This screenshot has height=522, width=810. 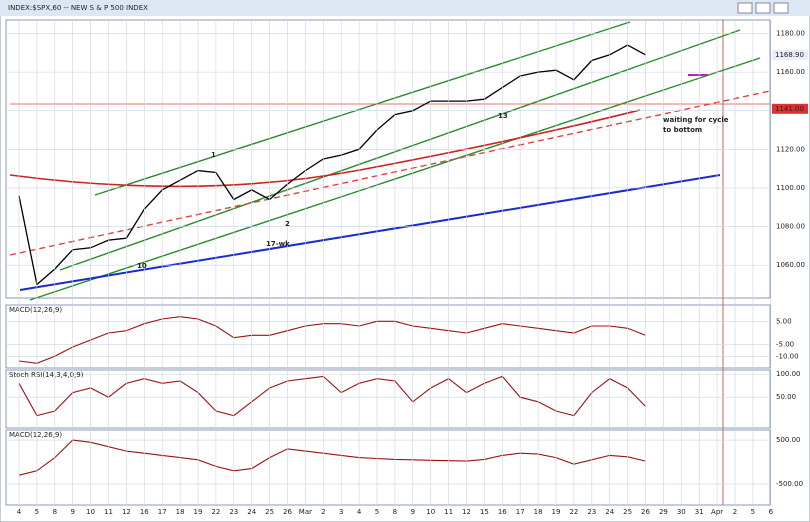 I want to click on y-tick-label: 1080.00, so click(x=790, y=227).